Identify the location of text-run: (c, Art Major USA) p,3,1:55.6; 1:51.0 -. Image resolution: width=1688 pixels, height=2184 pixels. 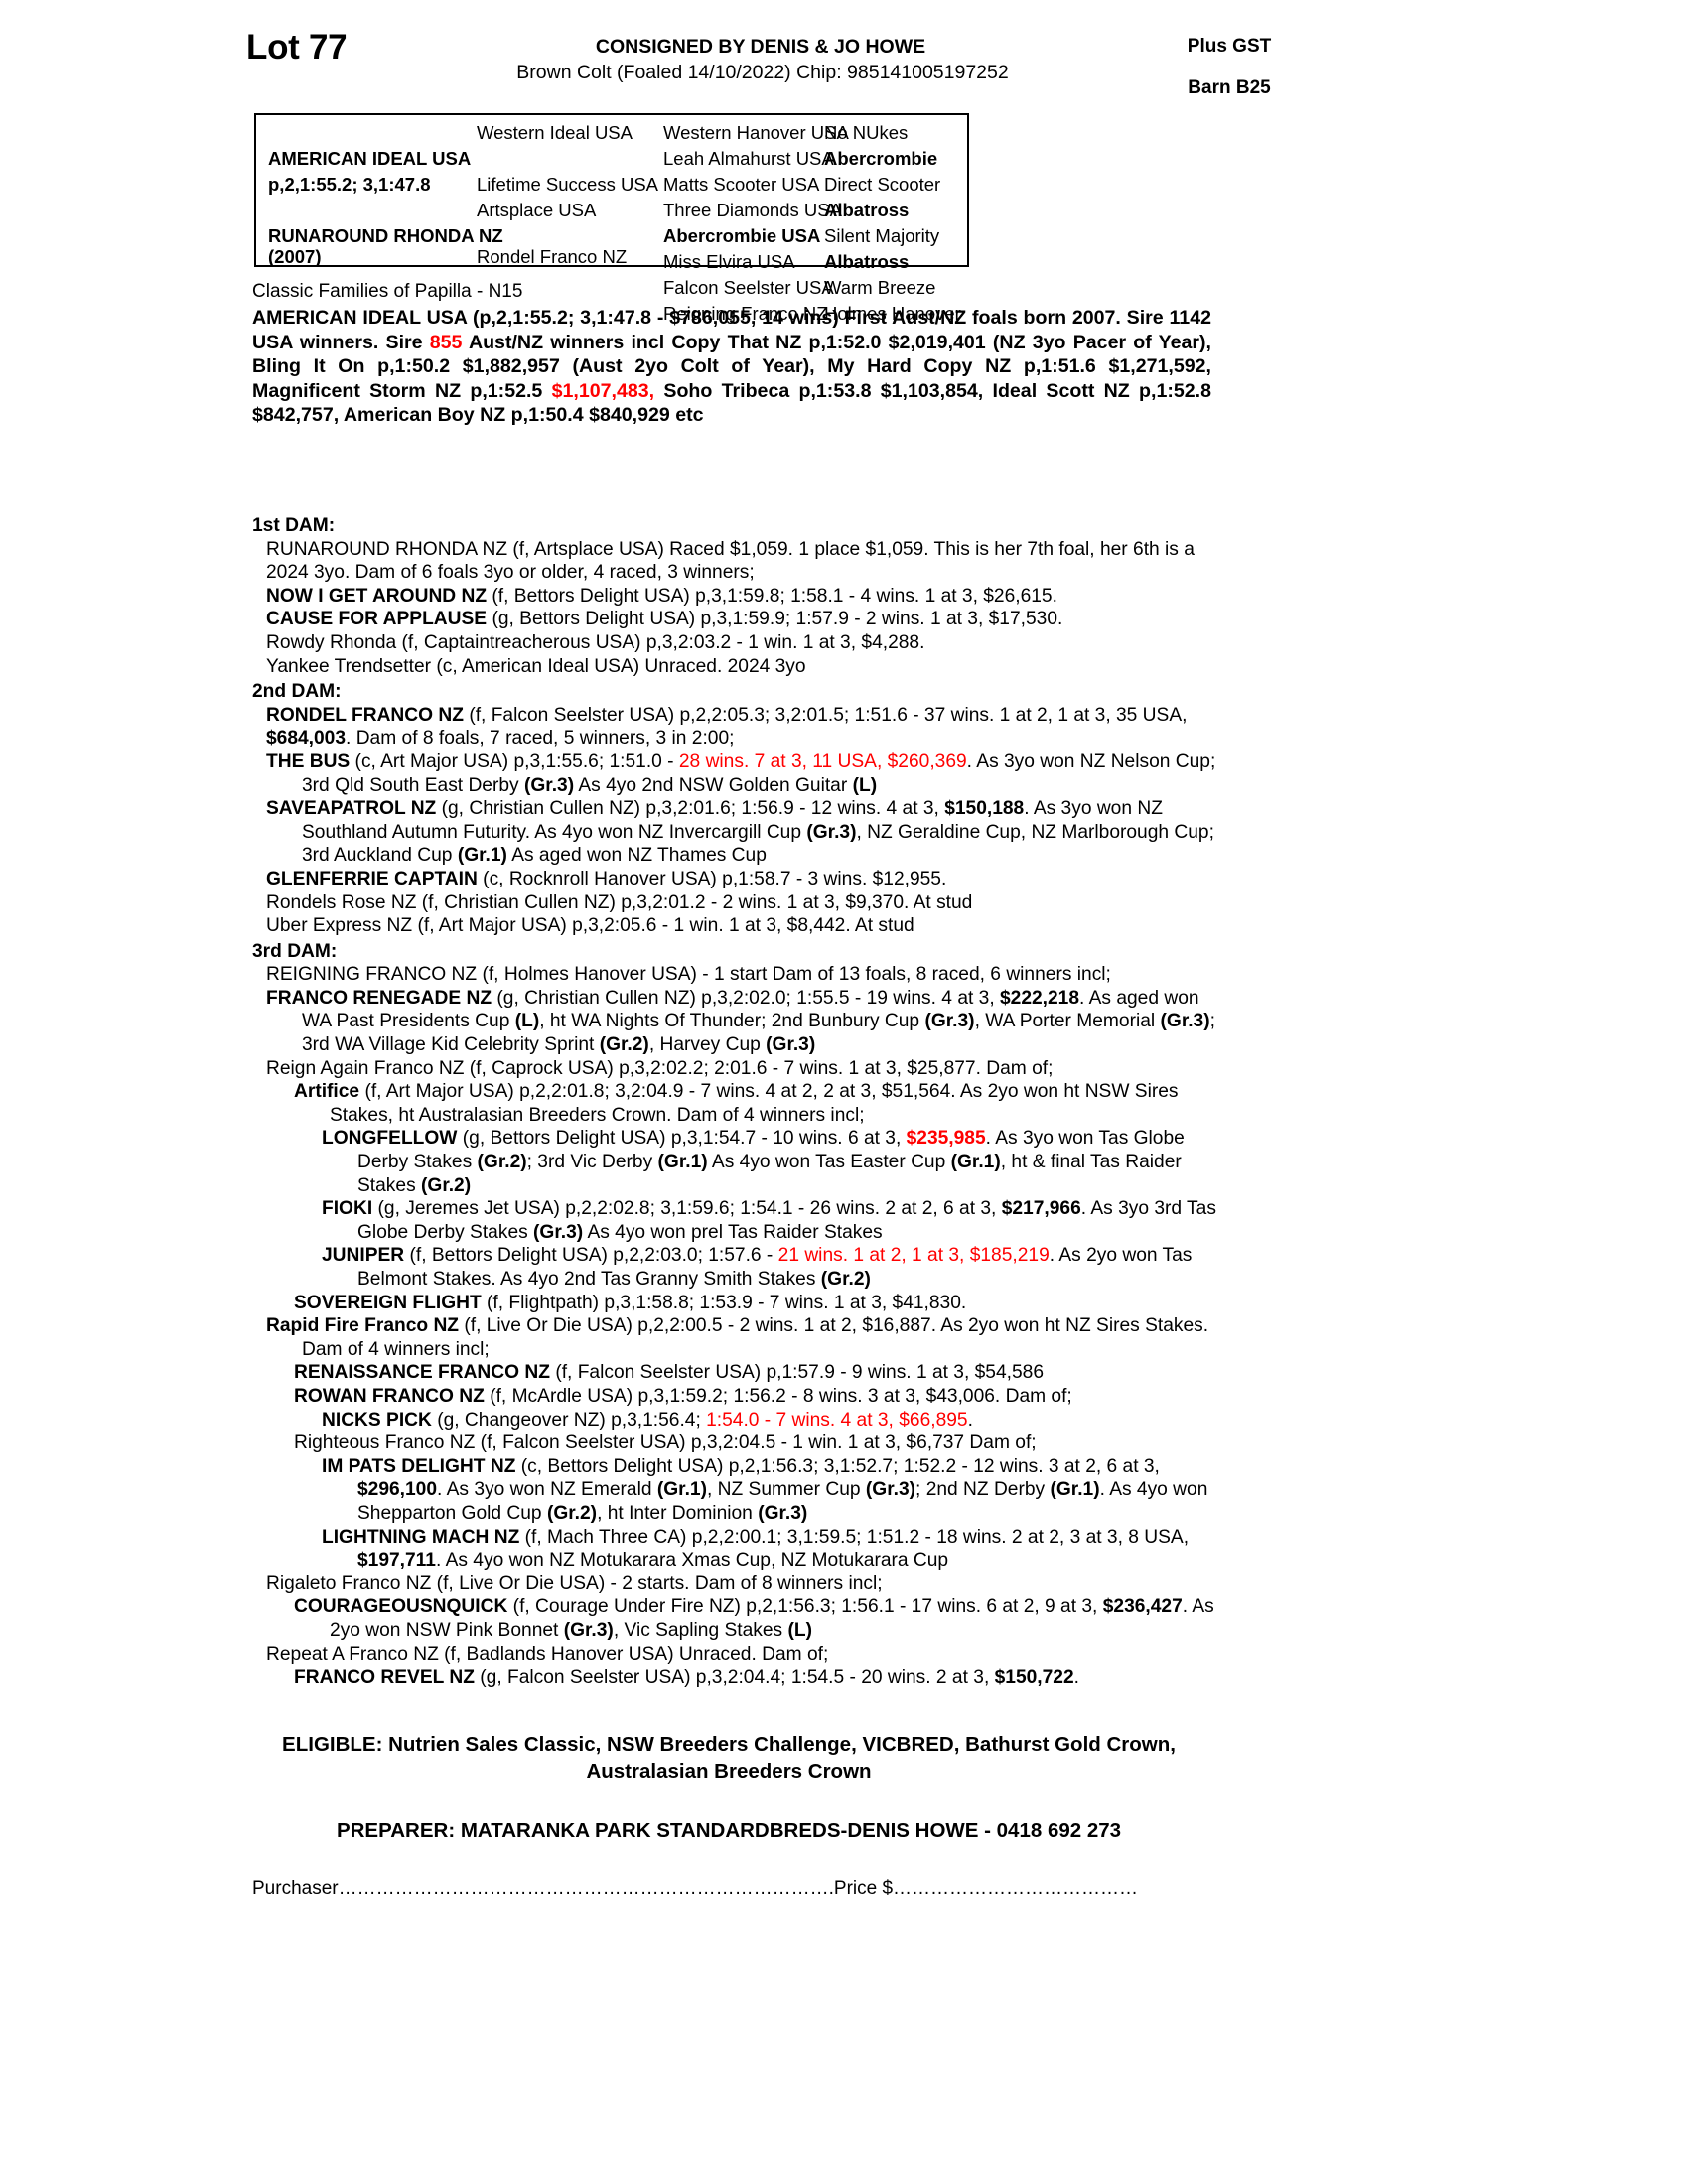
(514, 761).